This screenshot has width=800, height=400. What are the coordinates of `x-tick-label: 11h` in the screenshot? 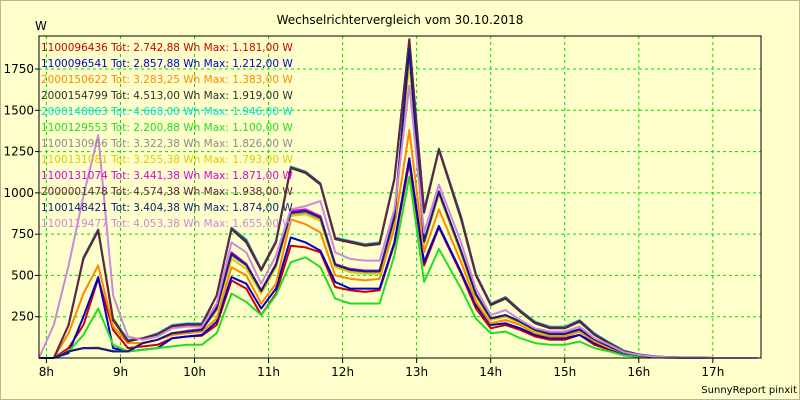 It's located at (268, 372).